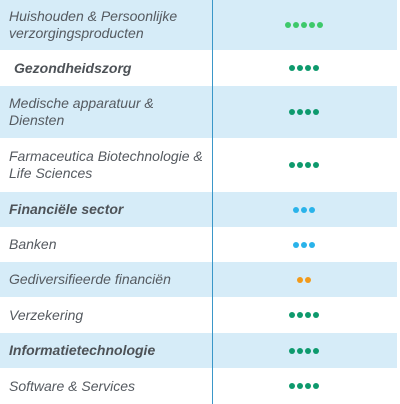 This screenshot has height=404, width=400. Describe the element at coordinates (106, 315) in the screenshot. I see `row-label: Verzekering` at that location.